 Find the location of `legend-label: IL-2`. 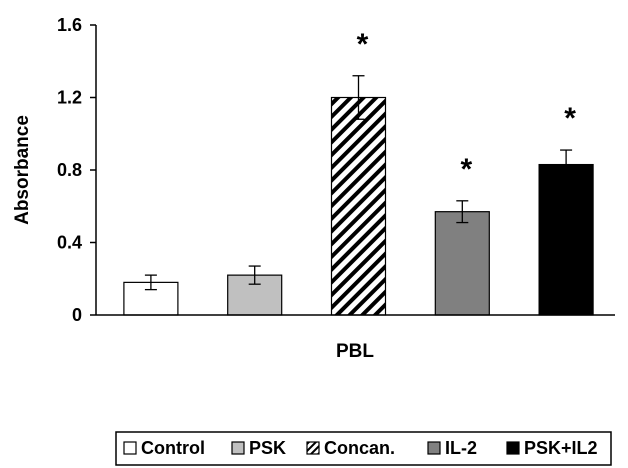

legend-label: IL-2 is located at coordinates (461, 448).